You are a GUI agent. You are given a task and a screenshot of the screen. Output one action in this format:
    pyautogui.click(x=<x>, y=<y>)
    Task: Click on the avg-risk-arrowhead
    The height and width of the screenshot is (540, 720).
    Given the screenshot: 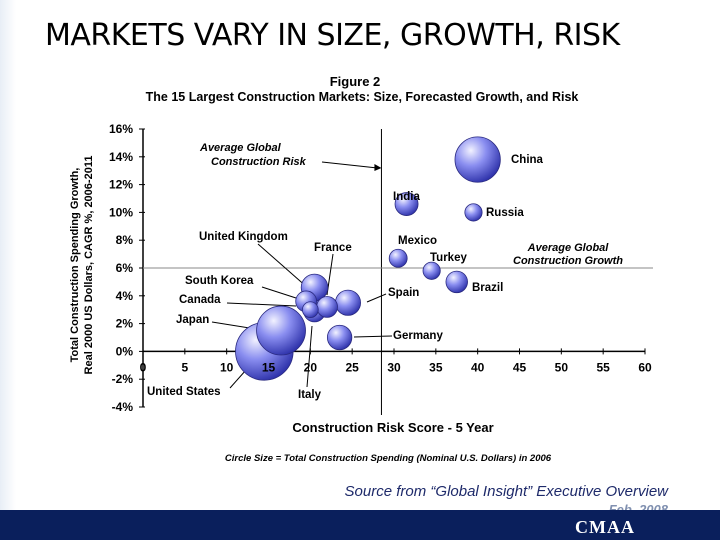 What is the action you would take?
    pyautogui.click(x=378, y=167)
    